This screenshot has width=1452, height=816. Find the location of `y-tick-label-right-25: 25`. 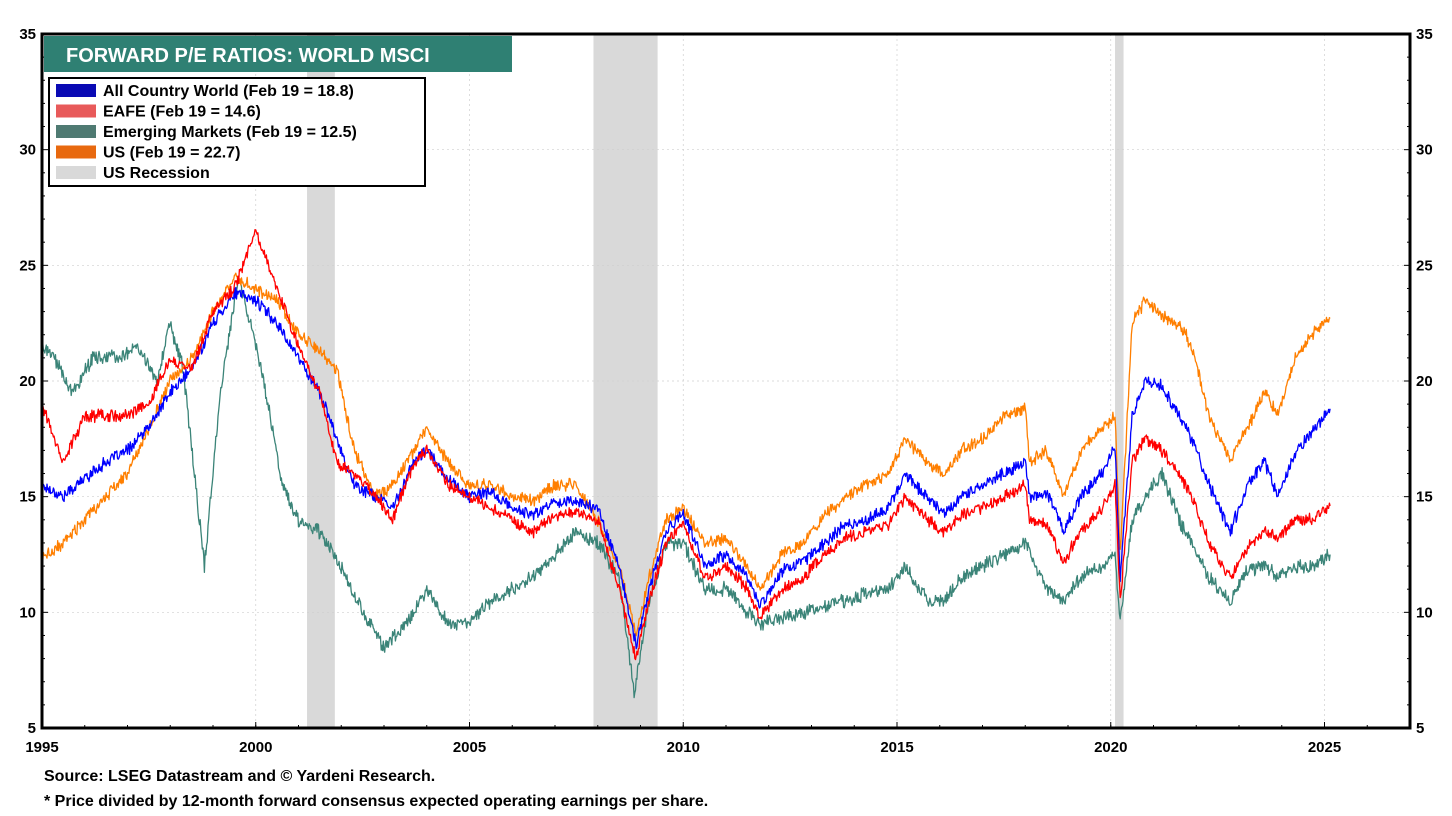

y-tick-label-right-25: 25 is located at coordinates (1424, 265).